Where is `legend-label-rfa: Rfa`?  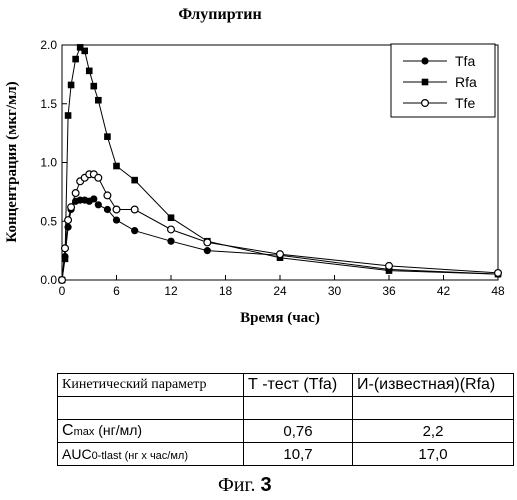 legend-label-rfa: Rfa is located at coordinates (466, 82).